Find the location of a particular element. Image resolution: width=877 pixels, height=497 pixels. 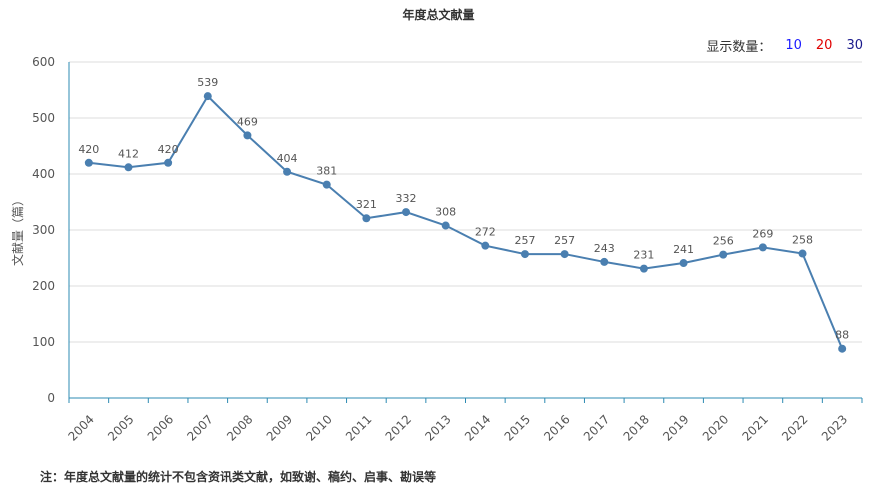

x-tick-label: 2004 is located at coordinates (80, 427).